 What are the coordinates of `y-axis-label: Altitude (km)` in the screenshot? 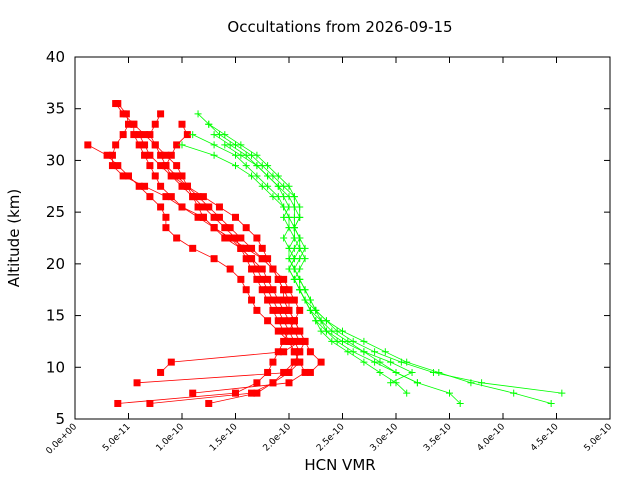 It's located at (14, 238).